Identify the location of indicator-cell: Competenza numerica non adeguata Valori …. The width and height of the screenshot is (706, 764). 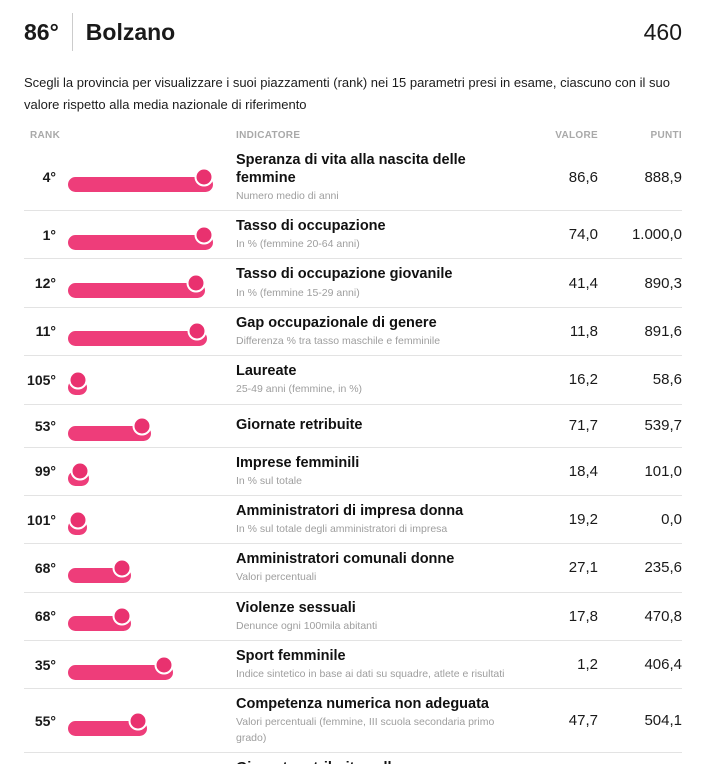
(381, 720).